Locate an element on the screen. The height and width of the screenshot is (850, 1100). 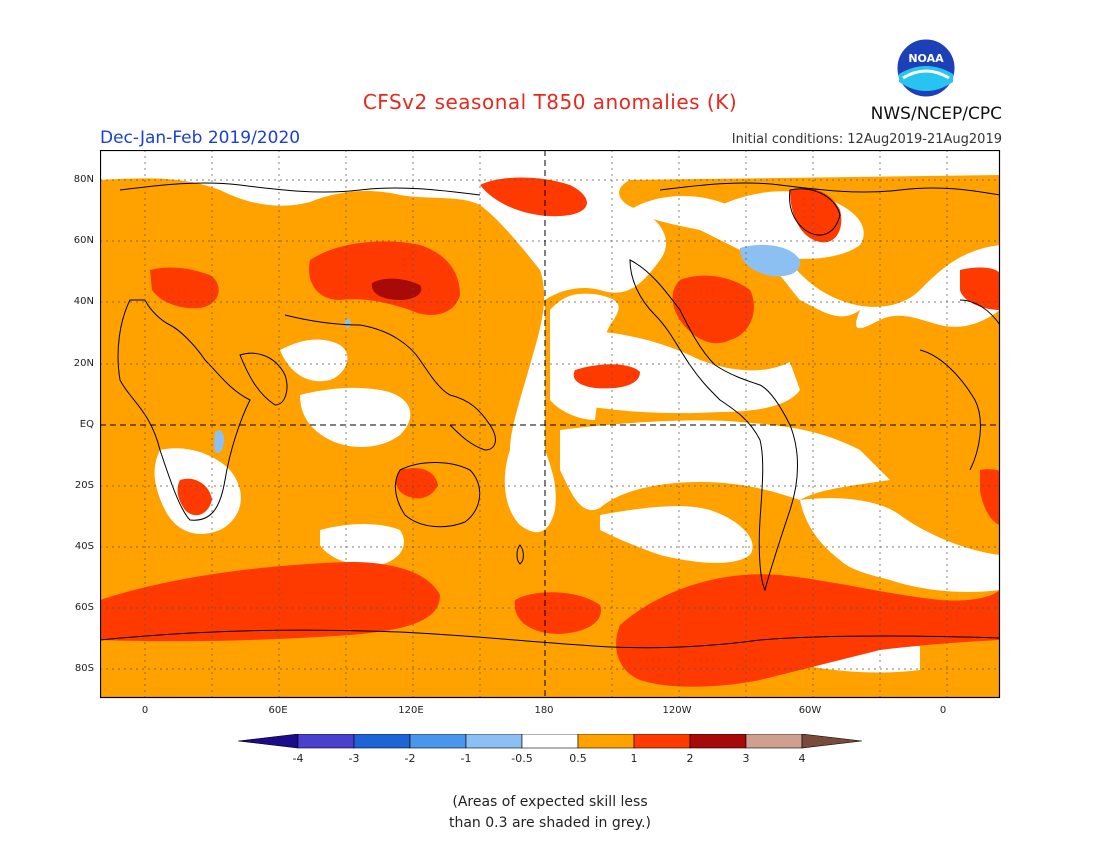
lat-label-40s: 40S is located at coordinates (84, 546).